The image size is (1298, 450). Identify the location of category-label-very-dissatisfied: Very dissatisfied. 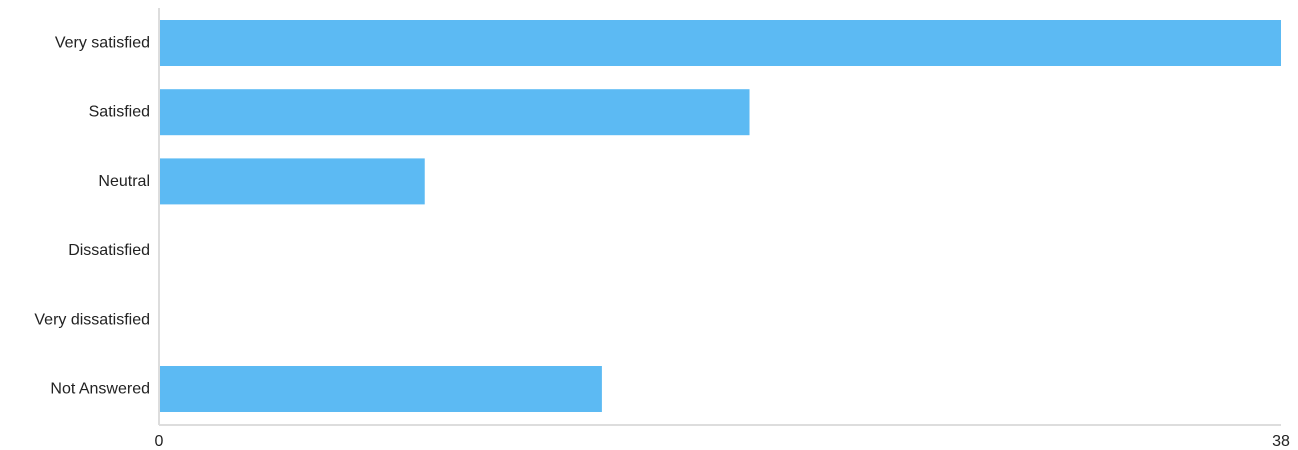
(92, 319).